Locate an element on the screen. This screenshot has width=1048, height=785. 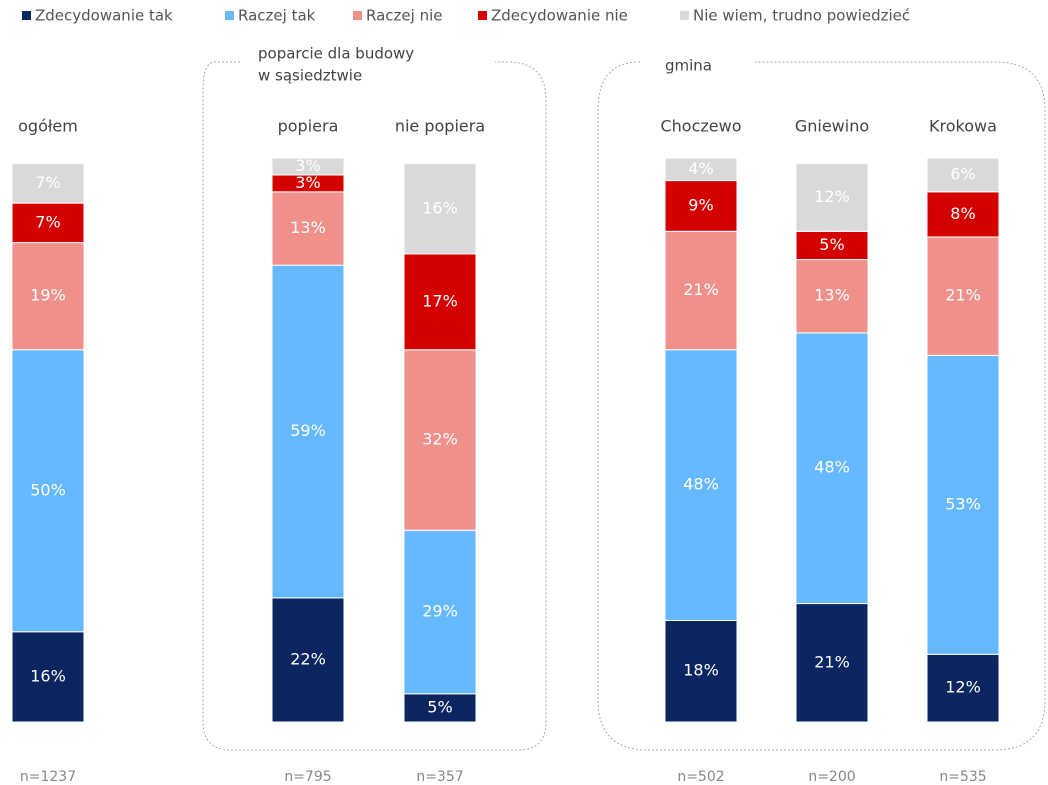
value-label: 18% is located at coordinates (701, 670).